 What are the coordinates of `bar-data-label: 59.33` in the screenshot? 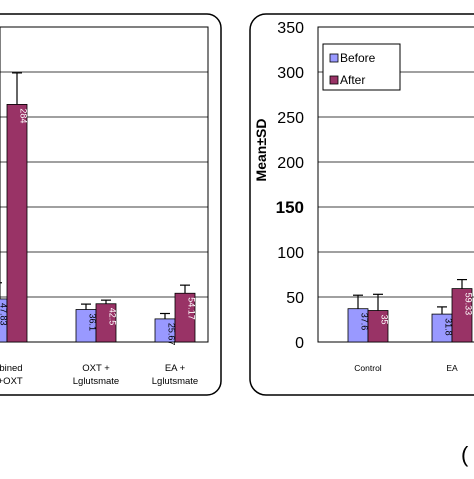 It's located at (469, 304).